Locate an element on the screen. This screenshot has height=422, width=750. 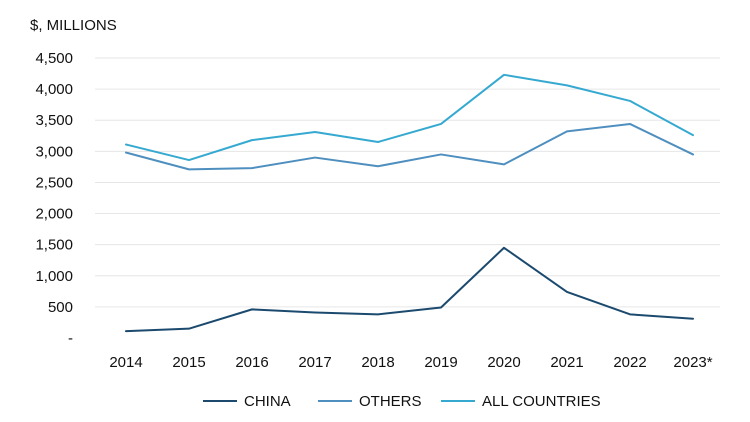
x-tick-label: 2022 is located at coordinates (629, 362).